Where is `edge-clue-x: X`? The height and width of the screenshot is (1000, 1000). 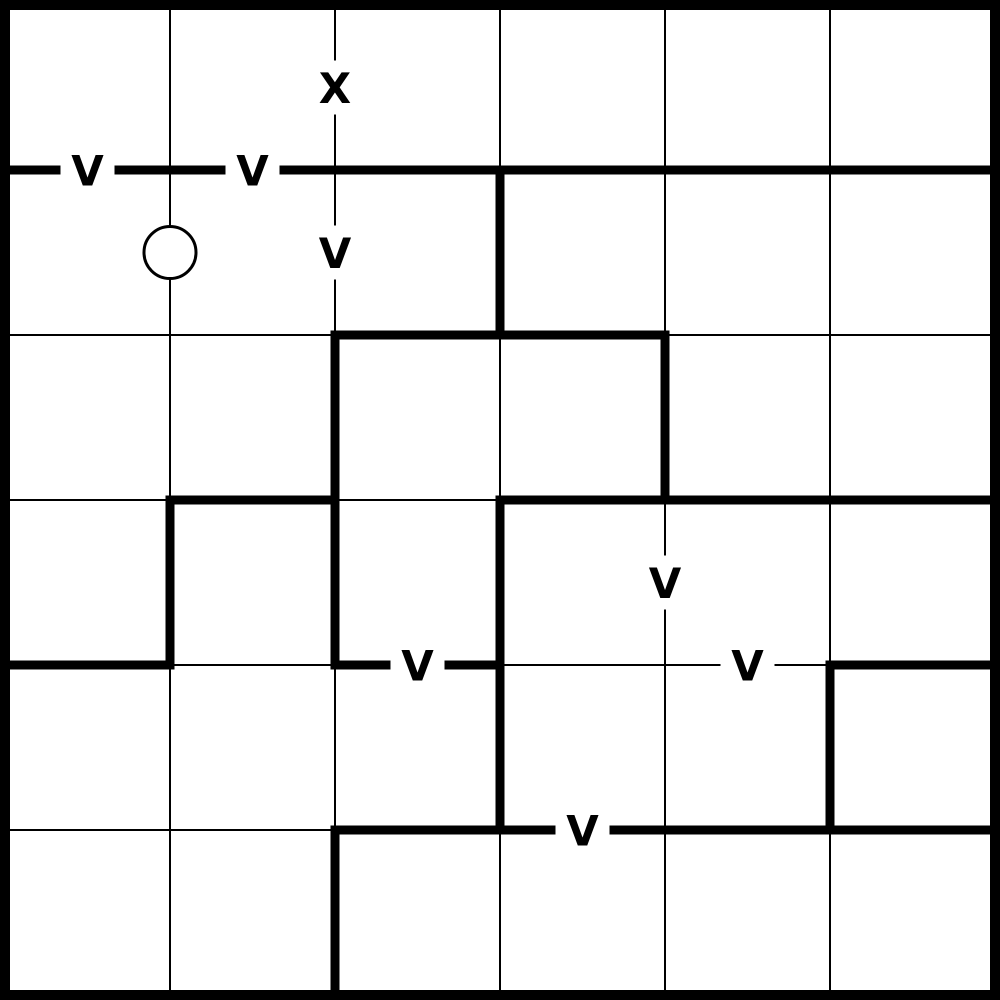 edge-clue-x: X is located at coordinates (335, 87).